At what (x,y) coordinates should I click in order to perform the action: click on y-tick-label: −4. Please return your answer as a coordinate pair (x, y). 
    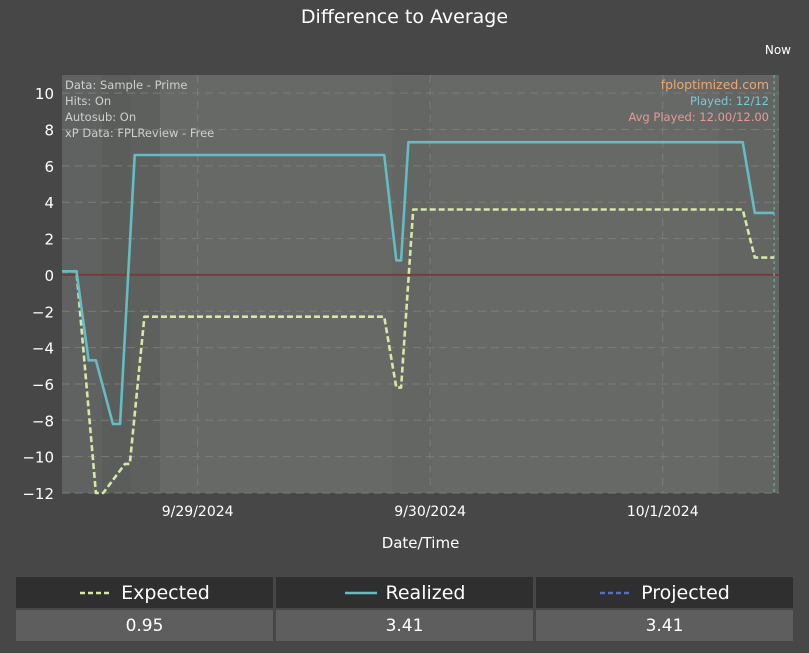
    Looking at the image, I should click on (43, 349).